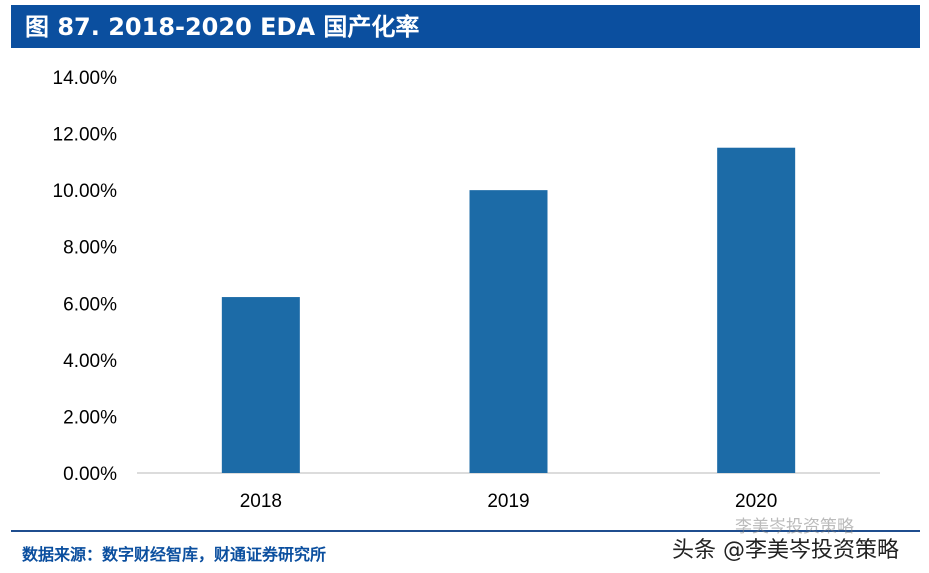 The width and height of the screenshot is (929, 573). I want to click on y-tick-label: 4.00%, so click(90, 361).